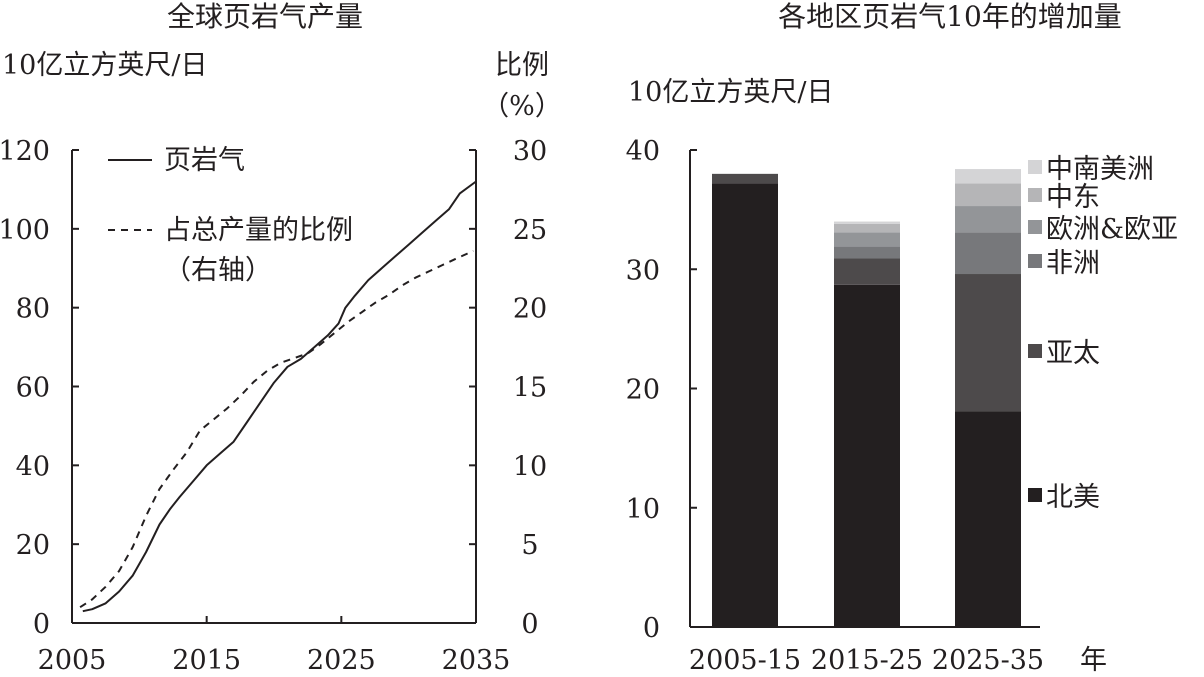  What do you see at coordinates (33, 309) in the screenshot?
I see `left-y-tick-label: 80` at bounding box center [33, 309].